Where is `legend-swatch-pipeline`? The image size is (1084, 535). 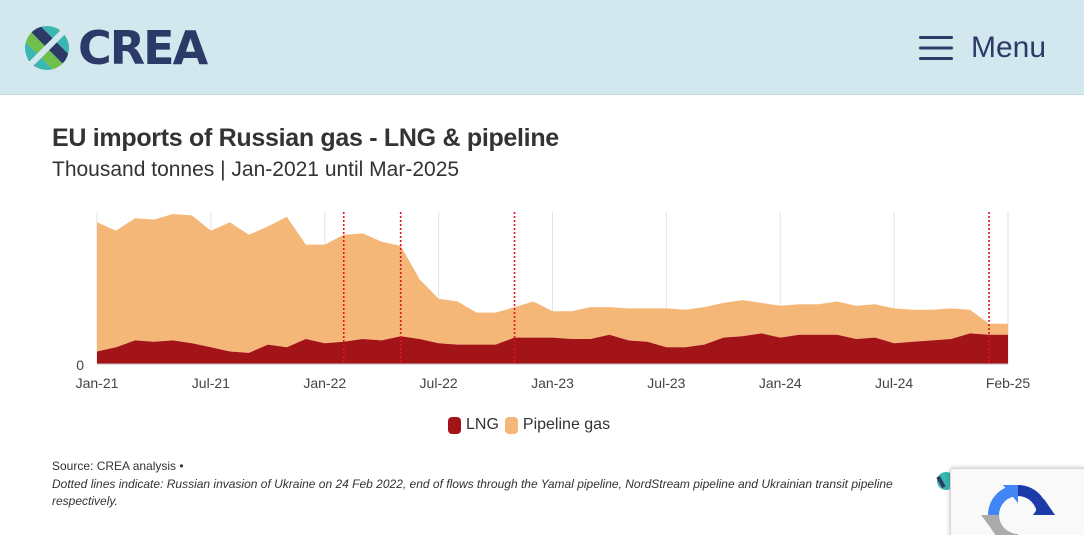
legend-swatch-pipeline is located at coordinates (511, 425).